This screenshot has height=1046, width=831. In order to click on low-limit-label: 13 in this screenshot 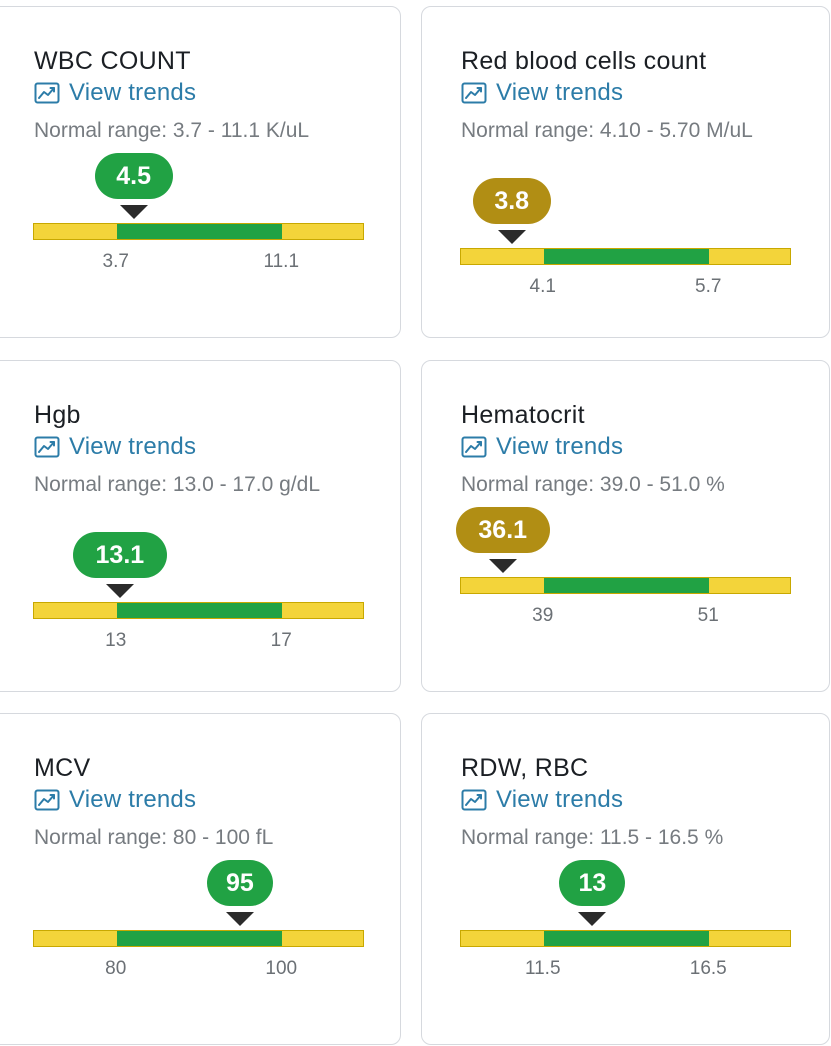, I will do `click(116, 640)`.